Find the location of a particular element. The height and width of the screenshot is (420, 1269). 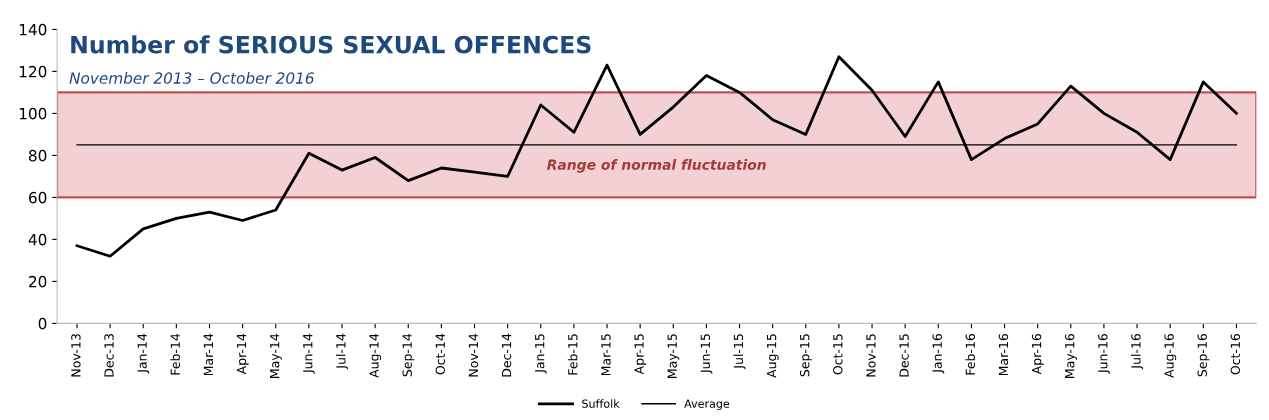

x-tick-label: Mar-15 is located at coordinates (606, 355).